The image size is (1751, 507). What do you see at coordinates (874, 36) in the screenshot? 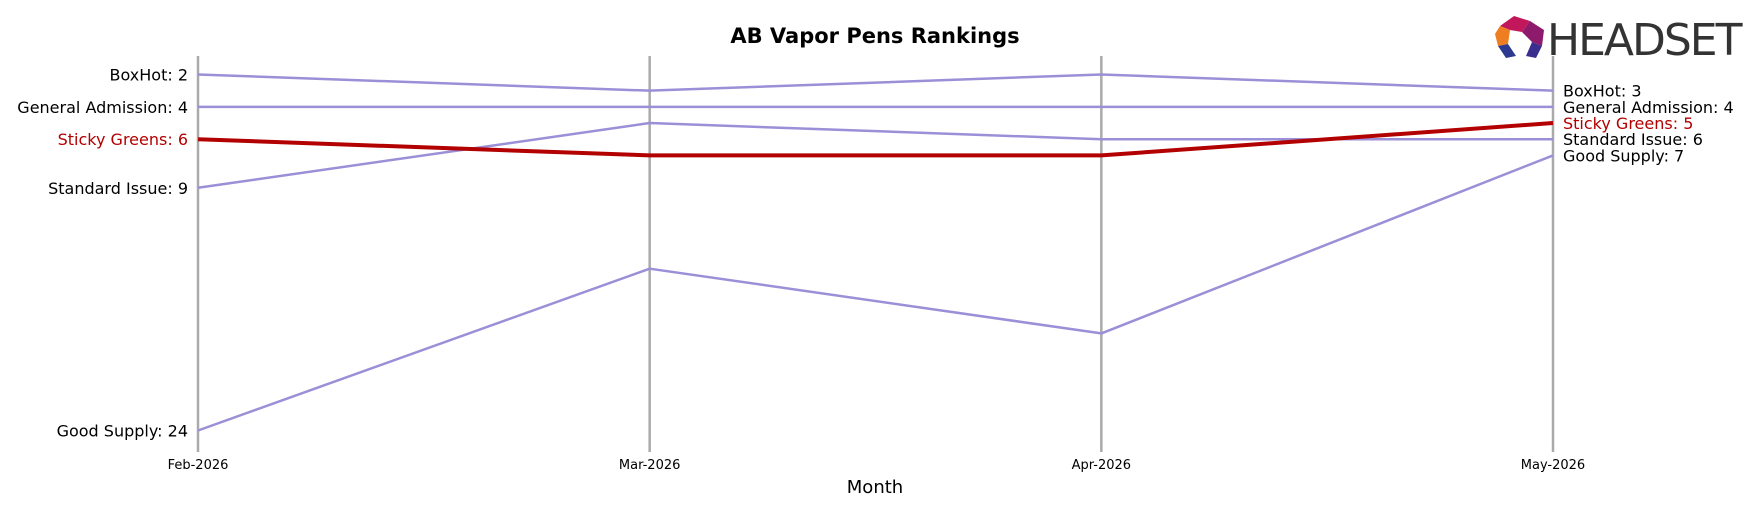
I see `chart-title: AB Vapor Pens Rankings` at bounding box center [874, 36].